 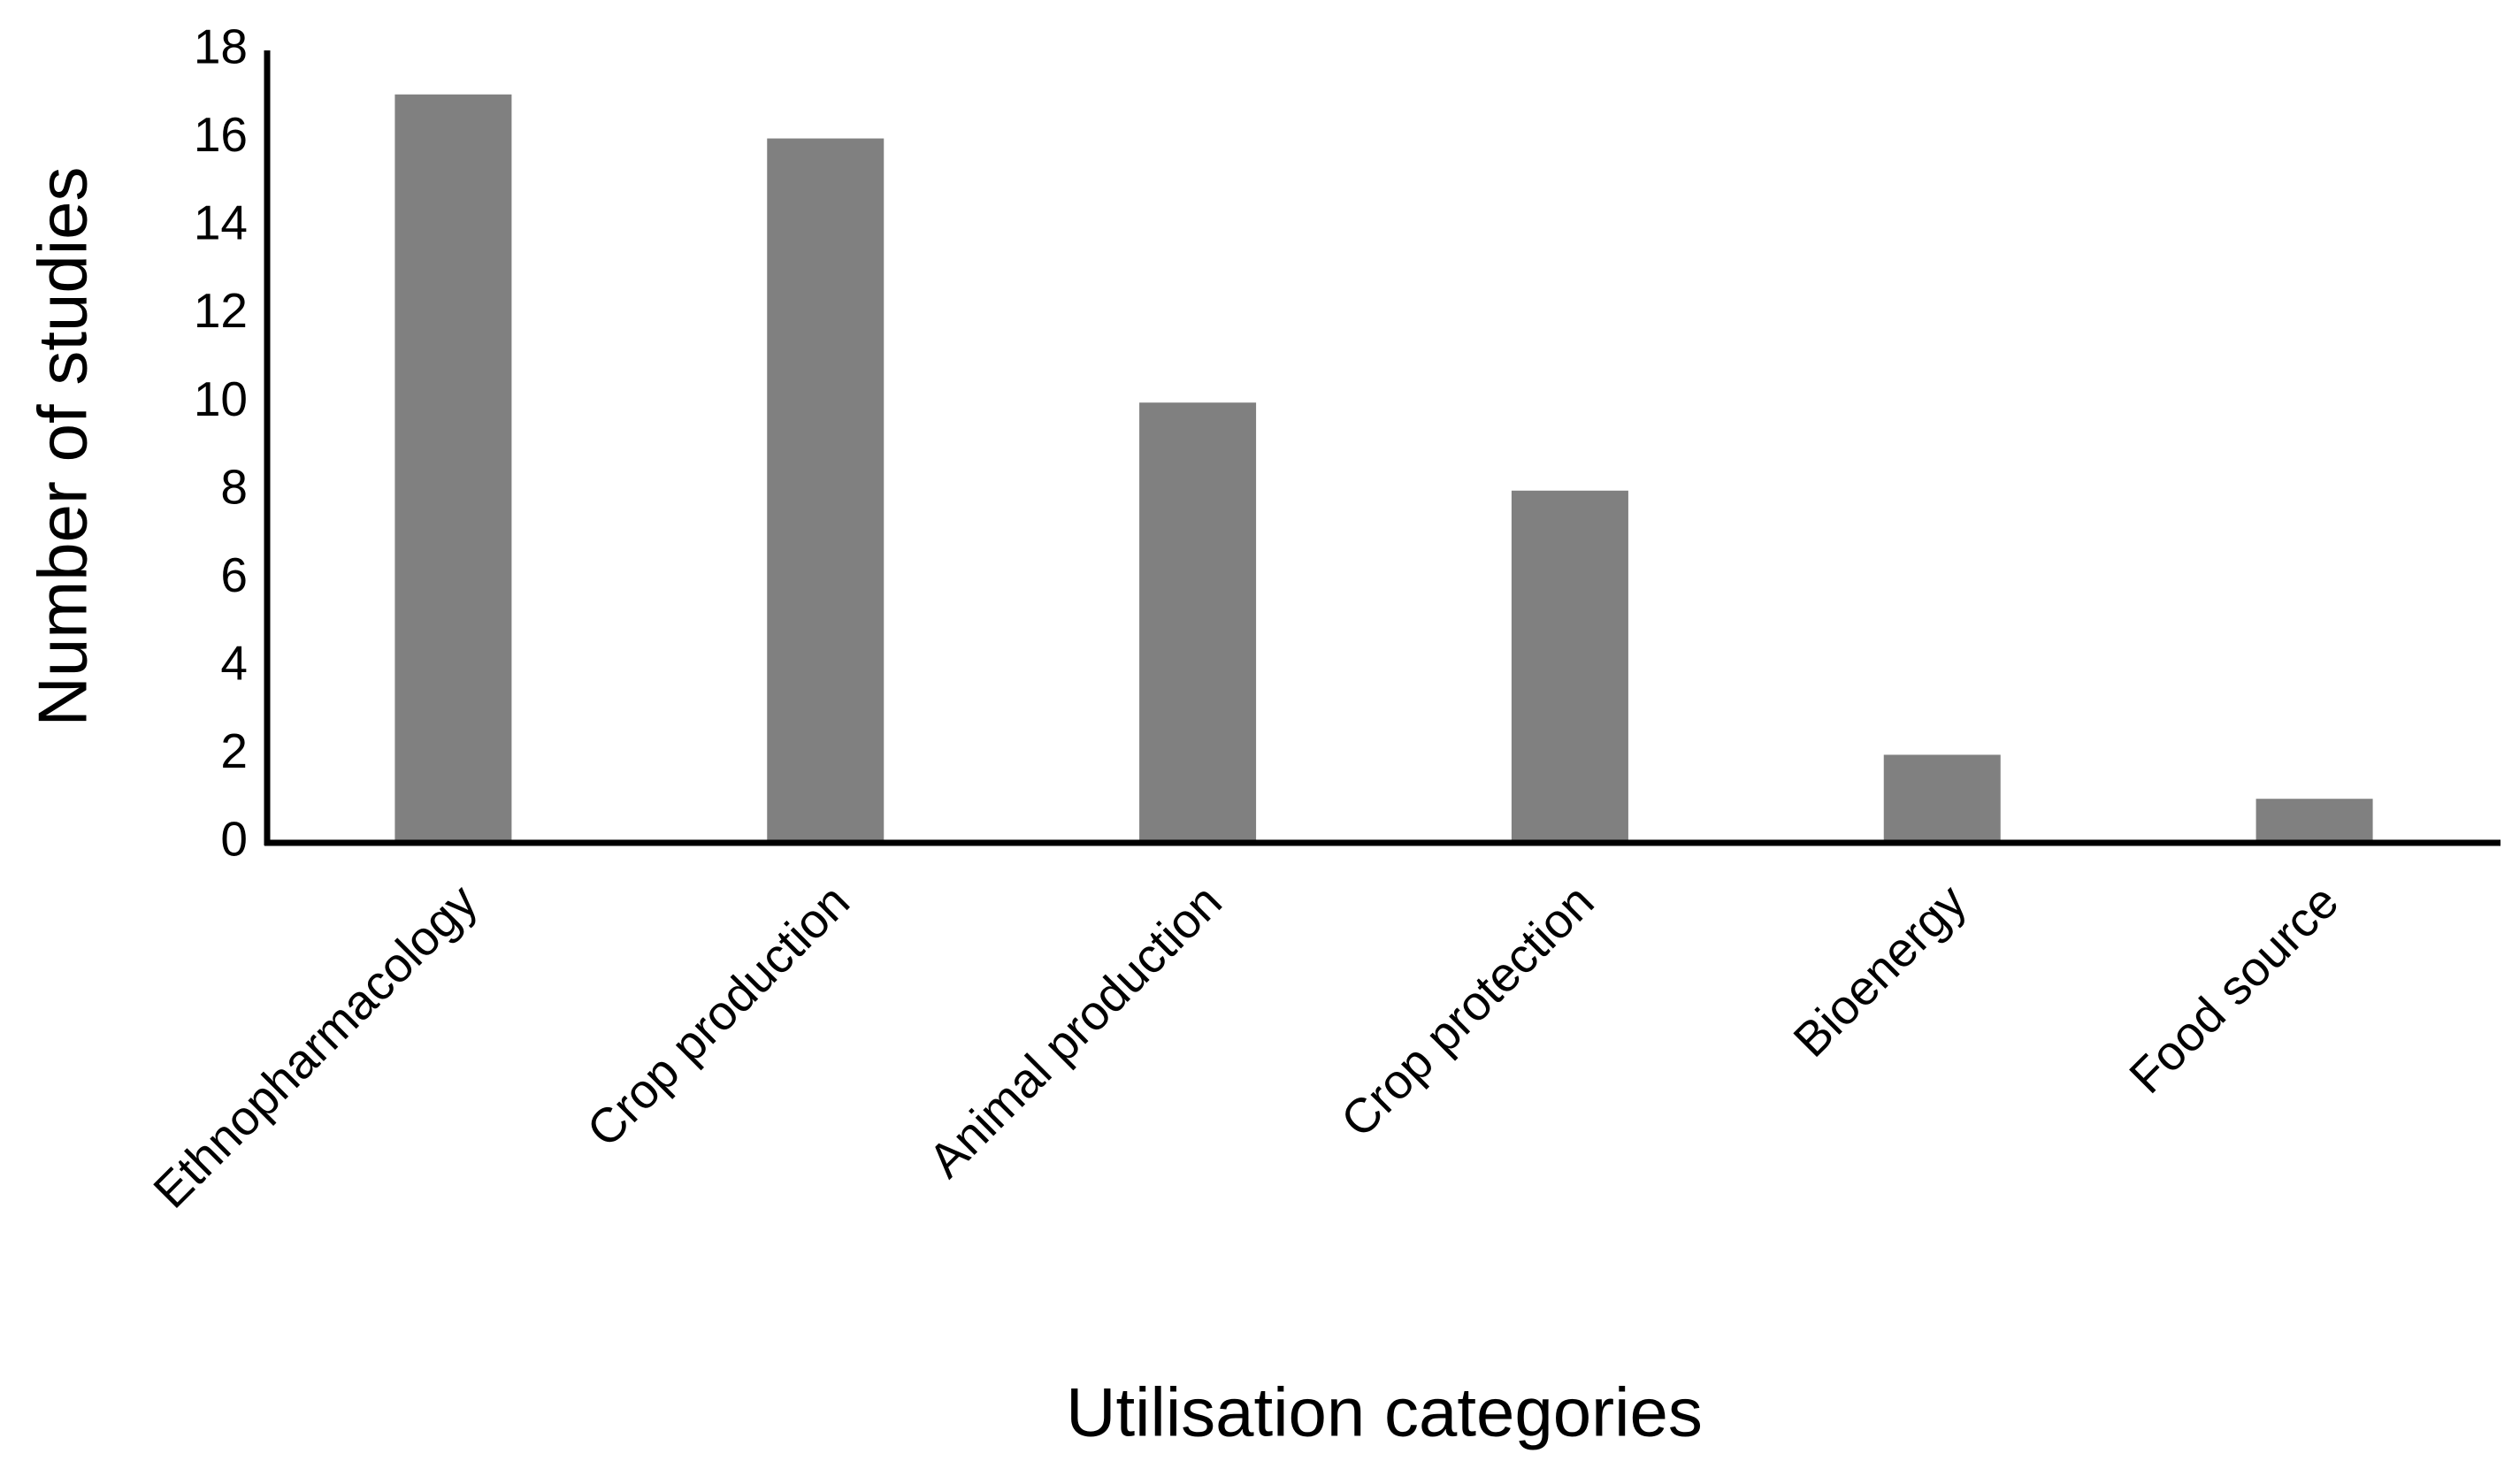 I want to click on y-axis-title: Number of studies, so click(x=63, y=447).